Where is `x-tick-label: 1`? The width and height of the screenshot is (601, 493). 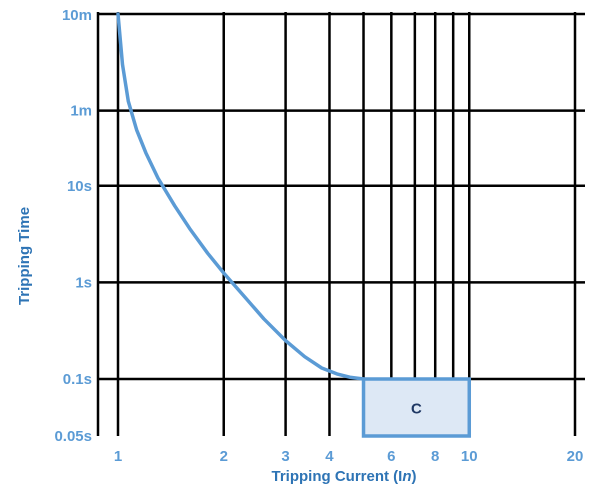 x-tick-label: 1 is located at coordinates (118, 456).